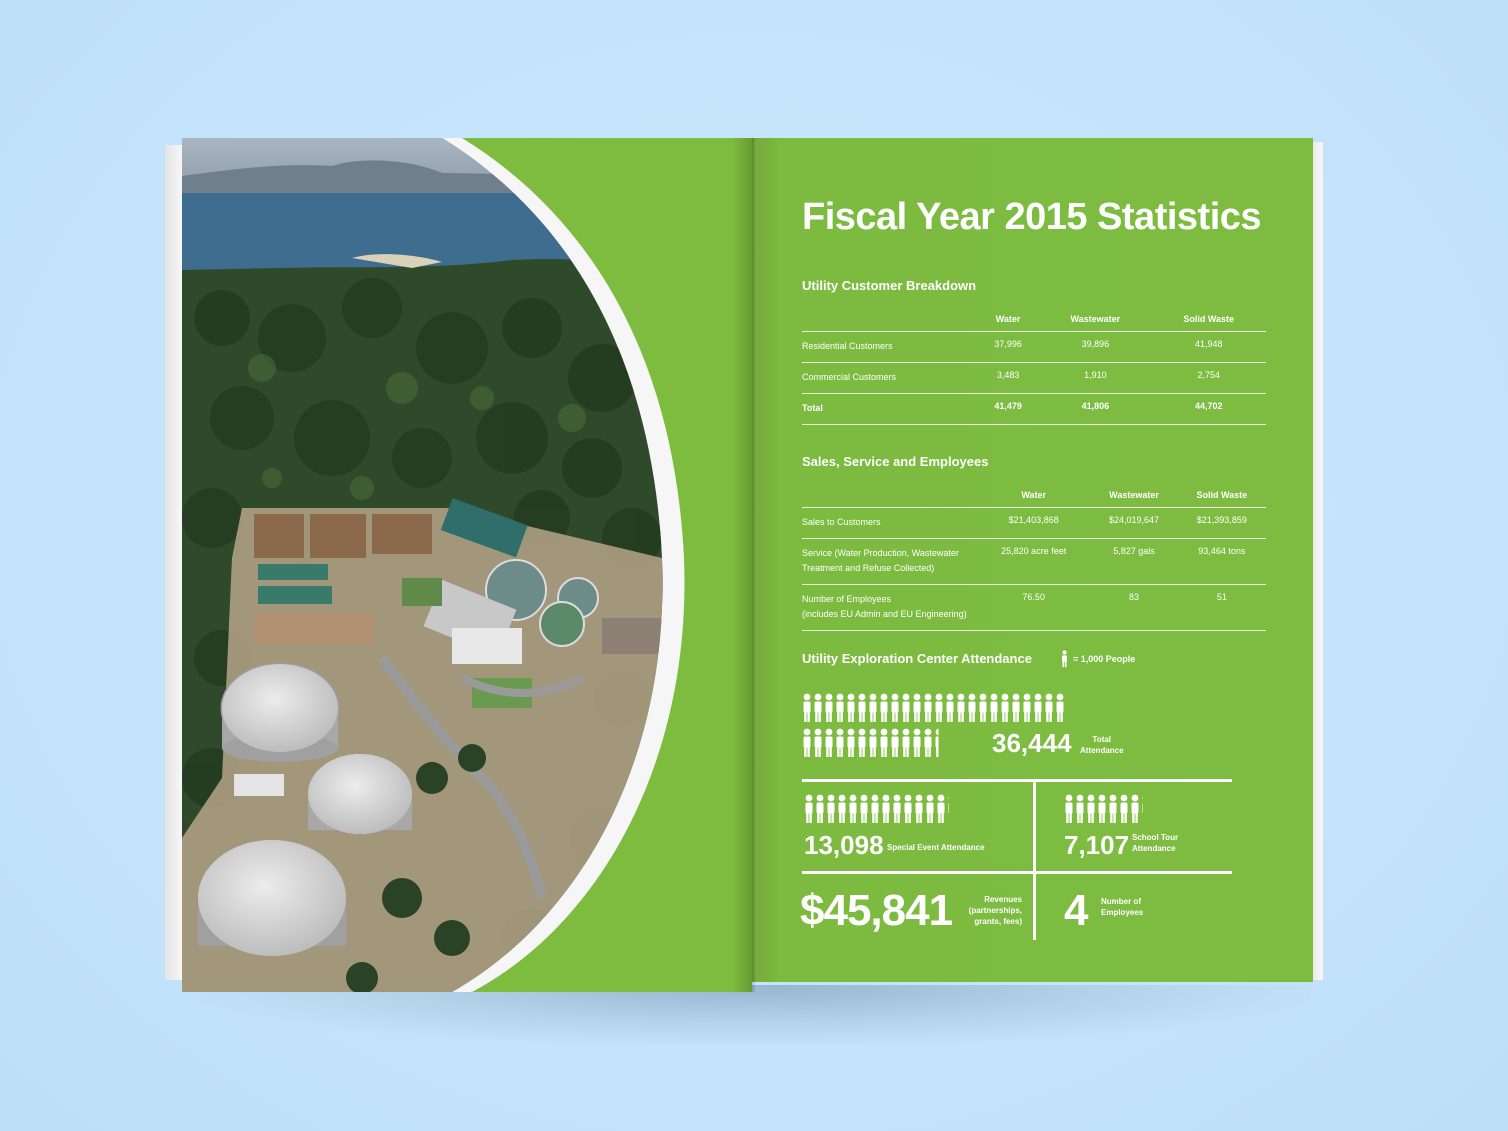 The width and height of the screenshot is (1508, 1131). Describe the element at coordinates (1008, 378) in the screenshot. I see `cell: 3,483` at that location.